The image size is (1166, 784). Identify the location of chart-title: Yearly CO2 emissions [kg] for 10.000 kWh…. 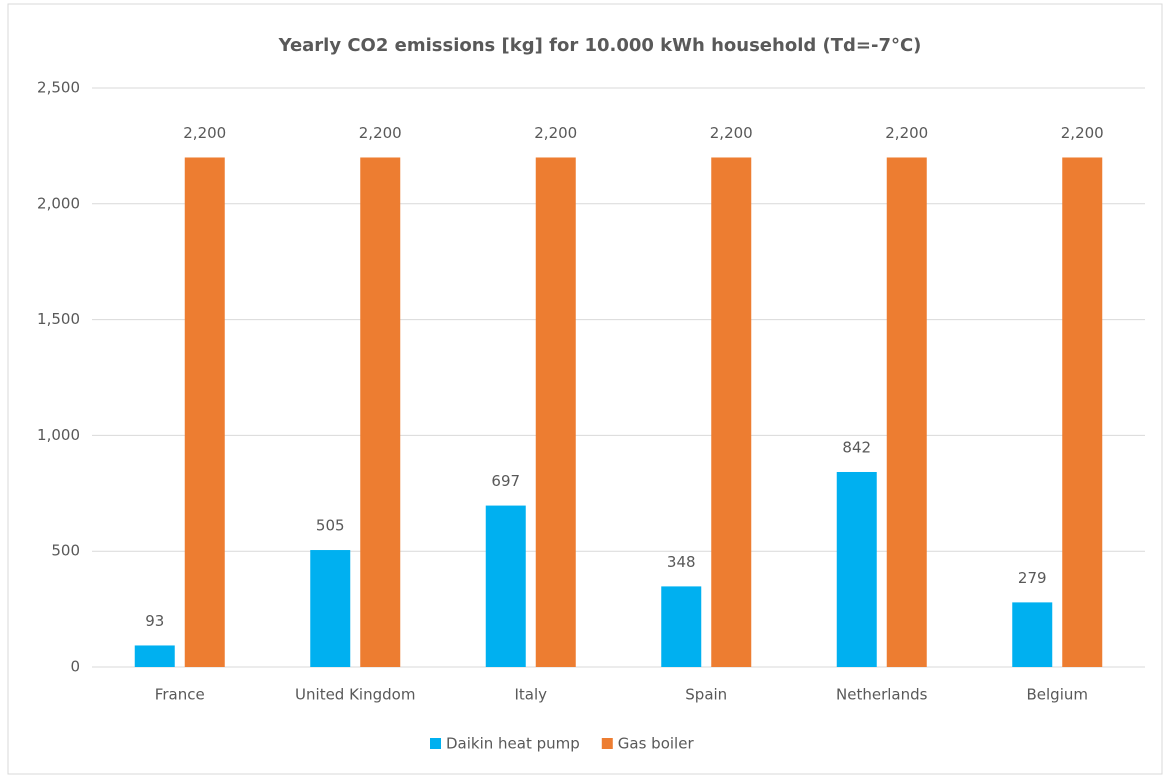
(600, 45).